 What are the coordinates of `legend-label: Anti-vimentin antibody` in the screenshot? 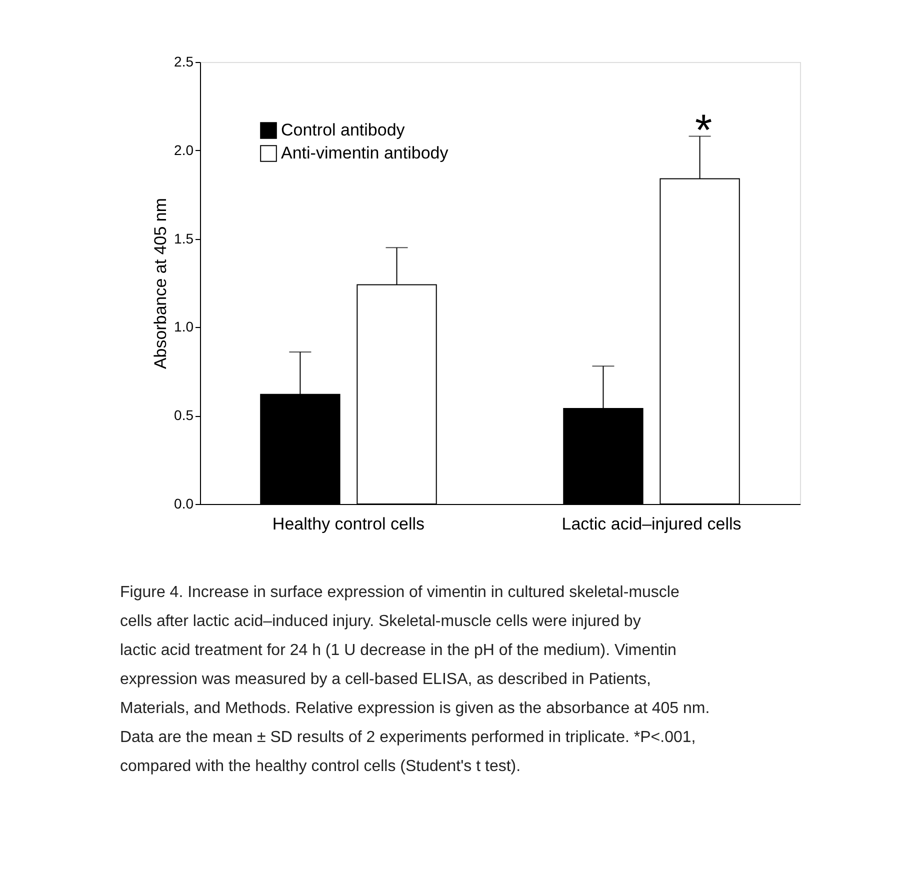 It's located at (365, 153).